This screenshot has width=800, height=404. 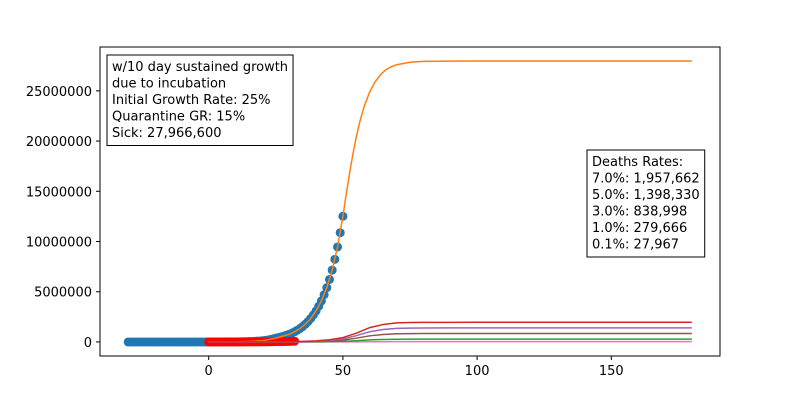 I want to click on x-tick-label: 50, so click(x=343, y=371).